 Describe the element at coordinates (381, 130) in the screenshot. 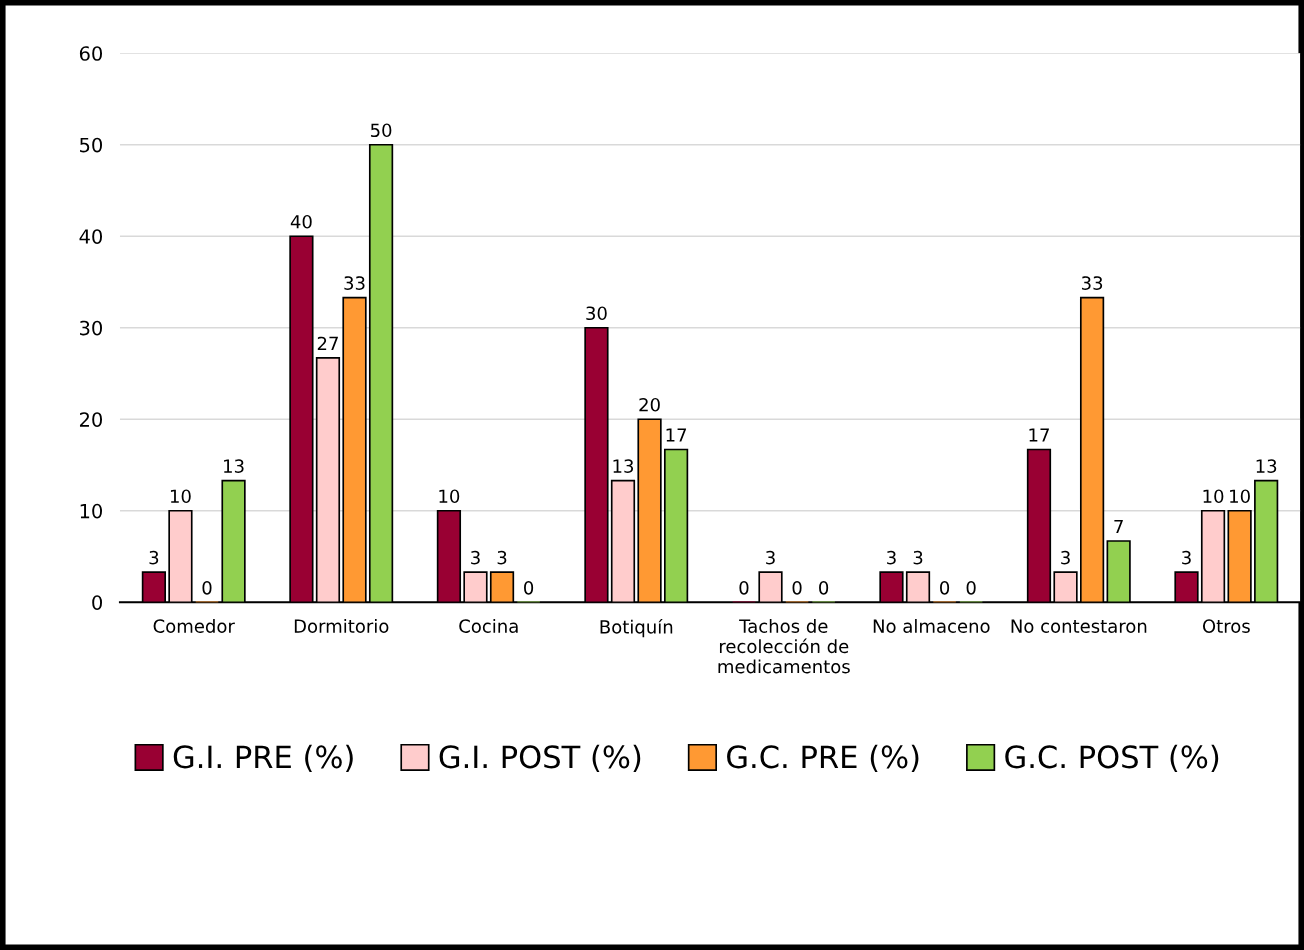

I see `data-label: 50` at that location.